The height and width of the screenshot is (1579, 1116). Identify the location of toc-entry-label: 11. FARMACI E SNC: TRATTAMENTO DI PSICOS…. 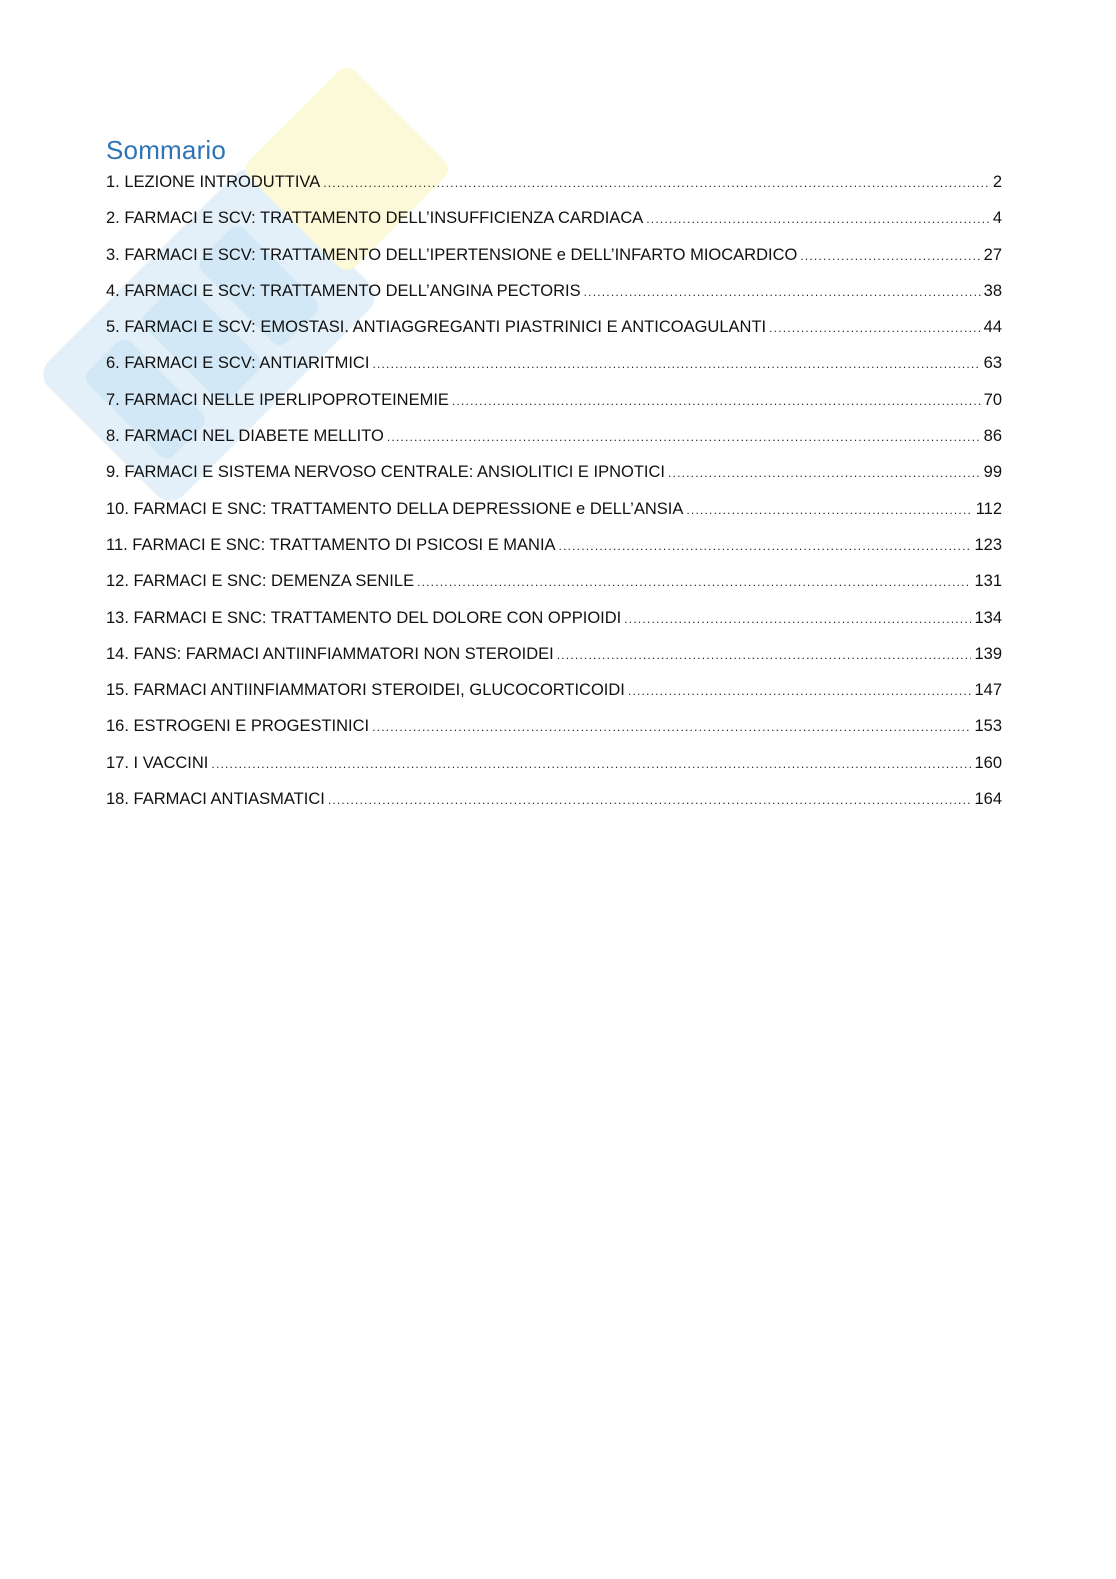
(331, 544).